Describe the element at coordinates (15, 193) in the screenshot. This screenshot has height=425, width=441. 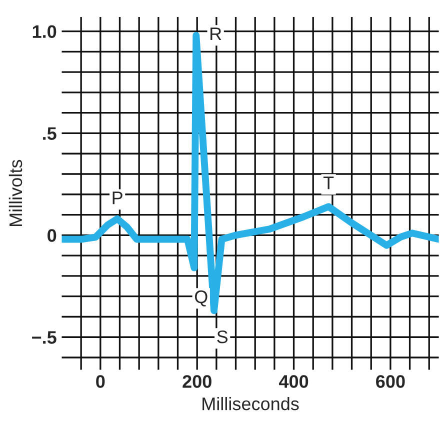
I see `y-axis-title: Millivolts` at that location.